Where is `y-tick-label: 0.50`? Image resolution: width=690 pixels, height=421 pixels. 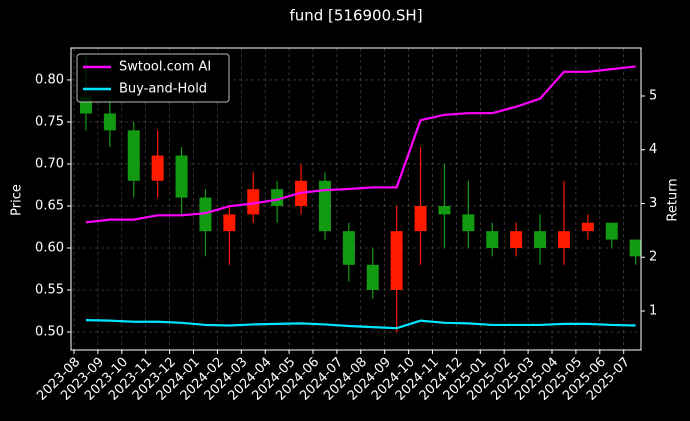 y-tick-label: 0.50 is located at coordinates (49, 332).